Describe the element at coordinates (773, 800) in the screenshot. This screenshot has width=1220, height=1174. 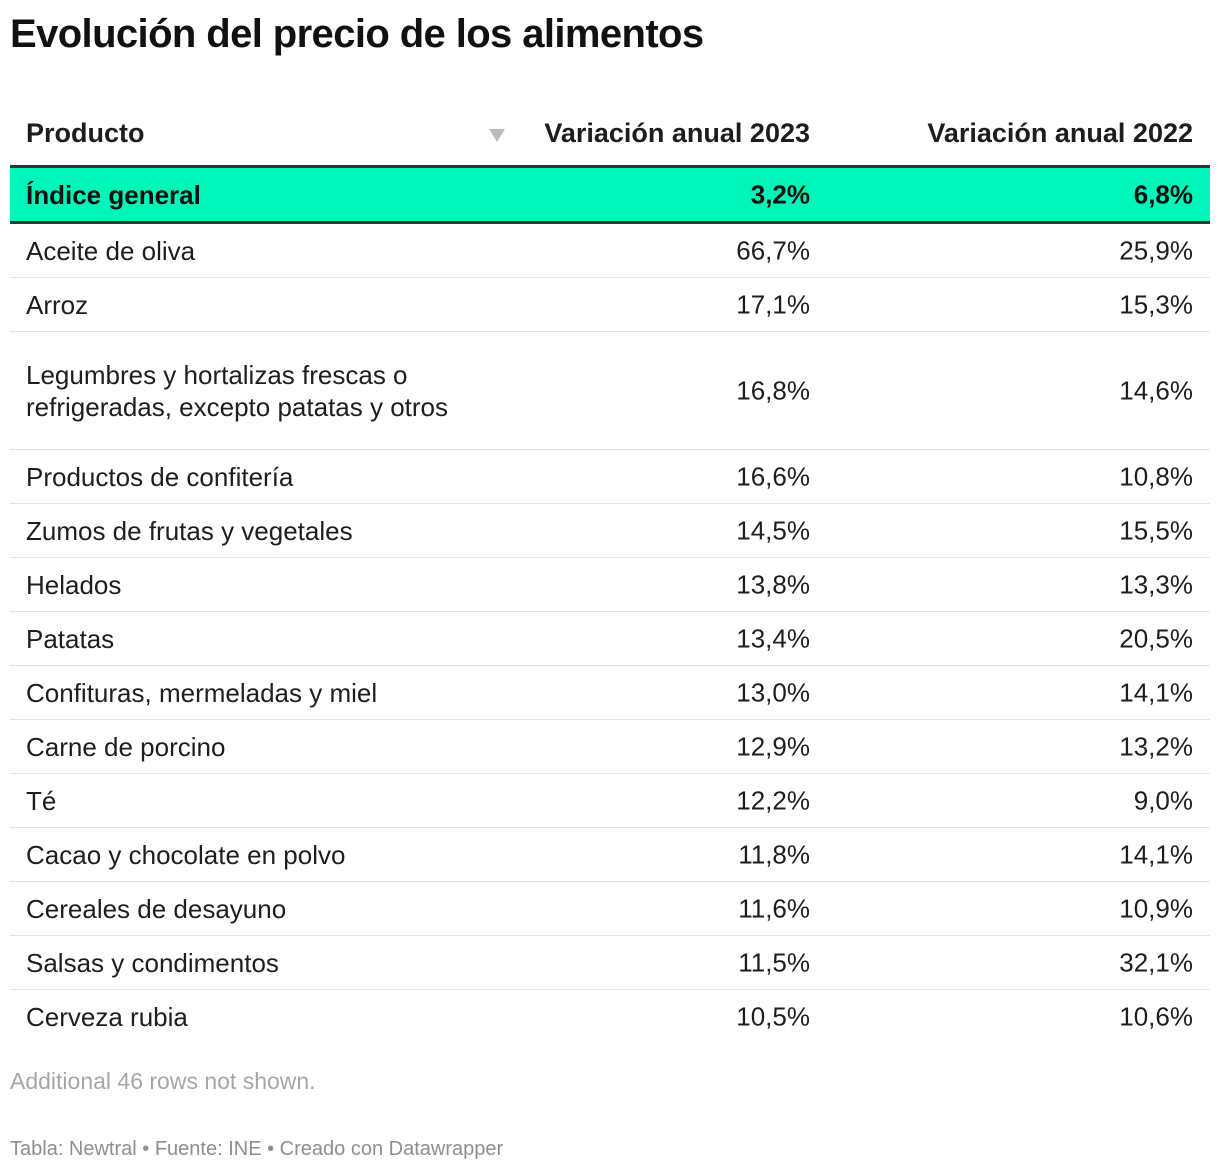
I see `cell-variacion-2023: 12,2%` at that location.